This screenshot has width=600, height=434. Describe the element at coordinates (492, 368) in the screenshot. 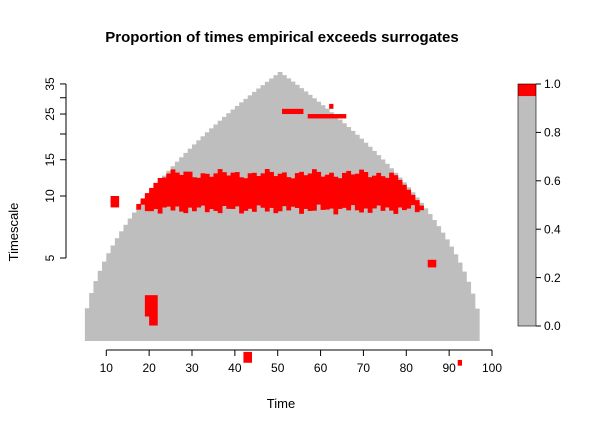

I see `x-tick-label: 100` at that location.